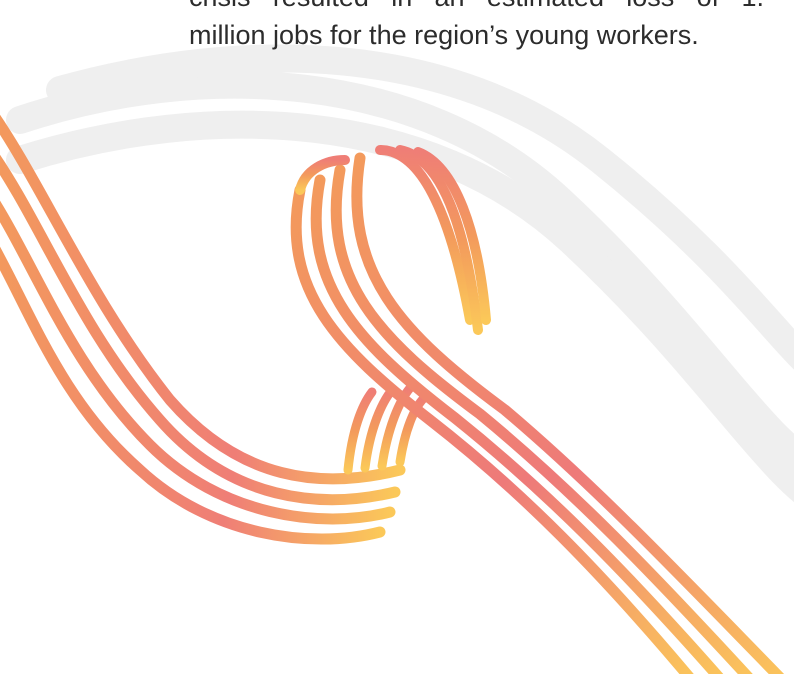  I want to click on loop-back-strokes, so click(386, 429).